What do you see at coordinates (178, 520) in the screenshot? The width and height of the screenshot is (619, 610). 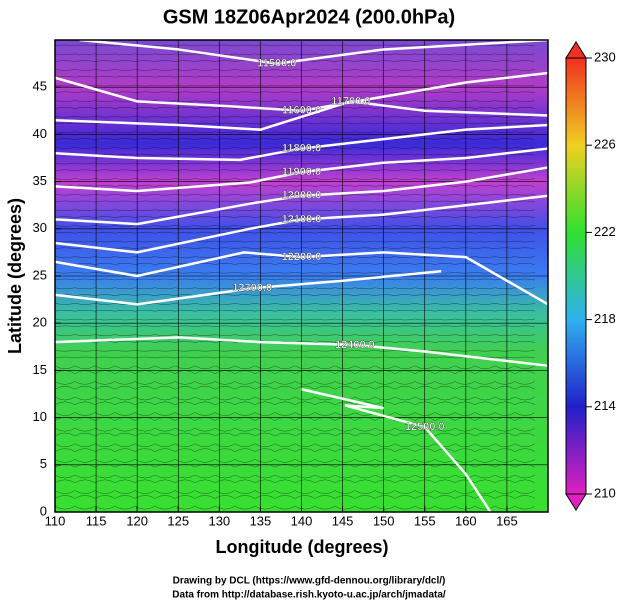 I see `x-tick-label: 125` at bounding box center [178, 520].